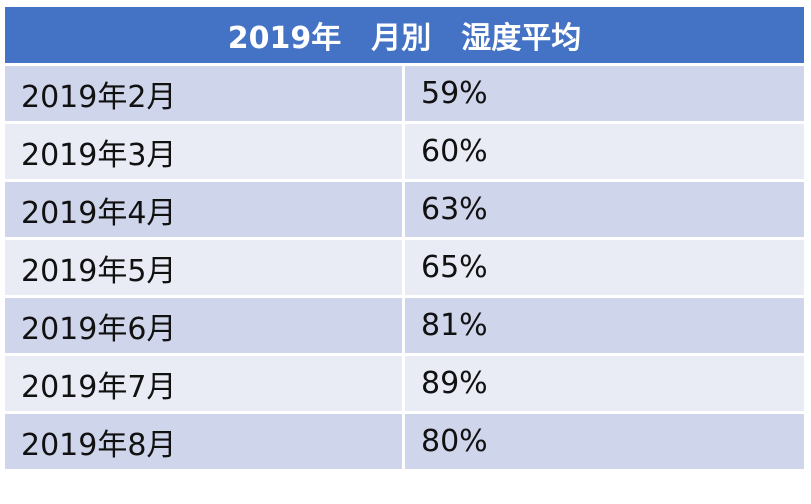  I want to click on month-cell: 2019年5月, so click(203, 267).